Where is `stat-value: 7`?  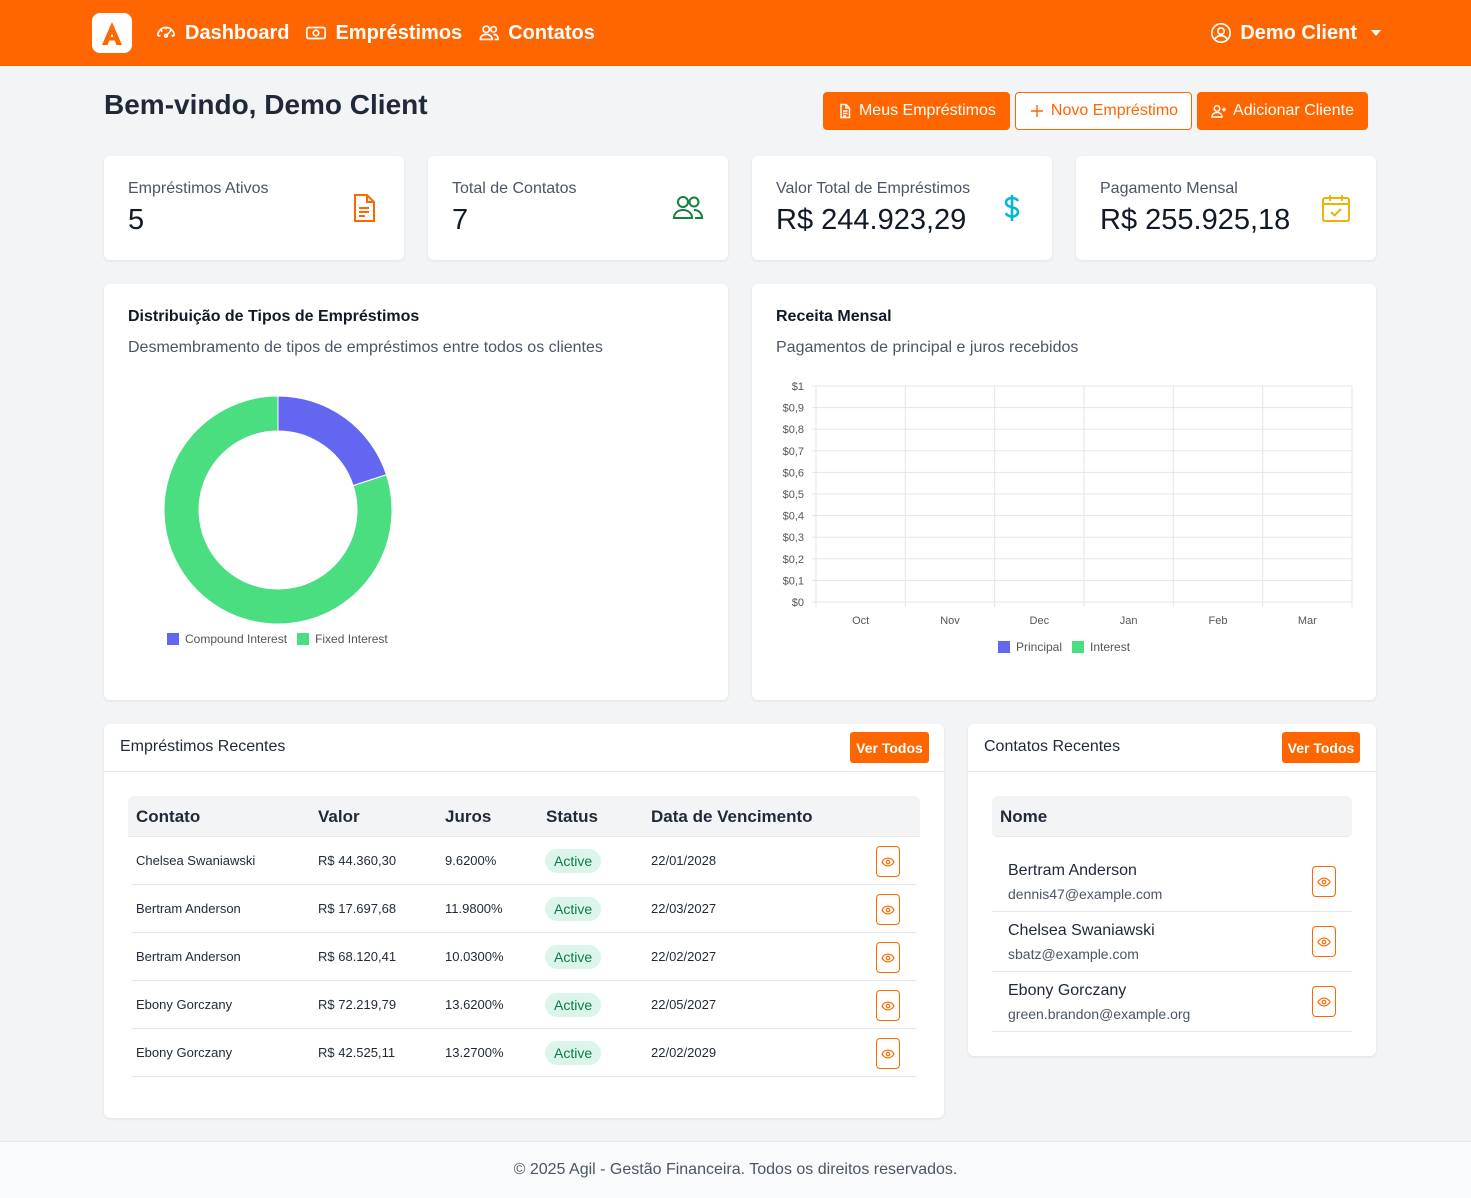
stat-value: 7 is located at coordinates (460, 220).